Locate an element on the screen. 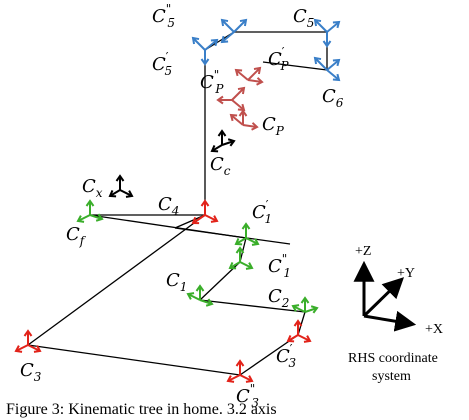 The width and height of the screenshot is (469, 420). frame-cc-black-axis-1-shaft is located at coordinates (228, 143).